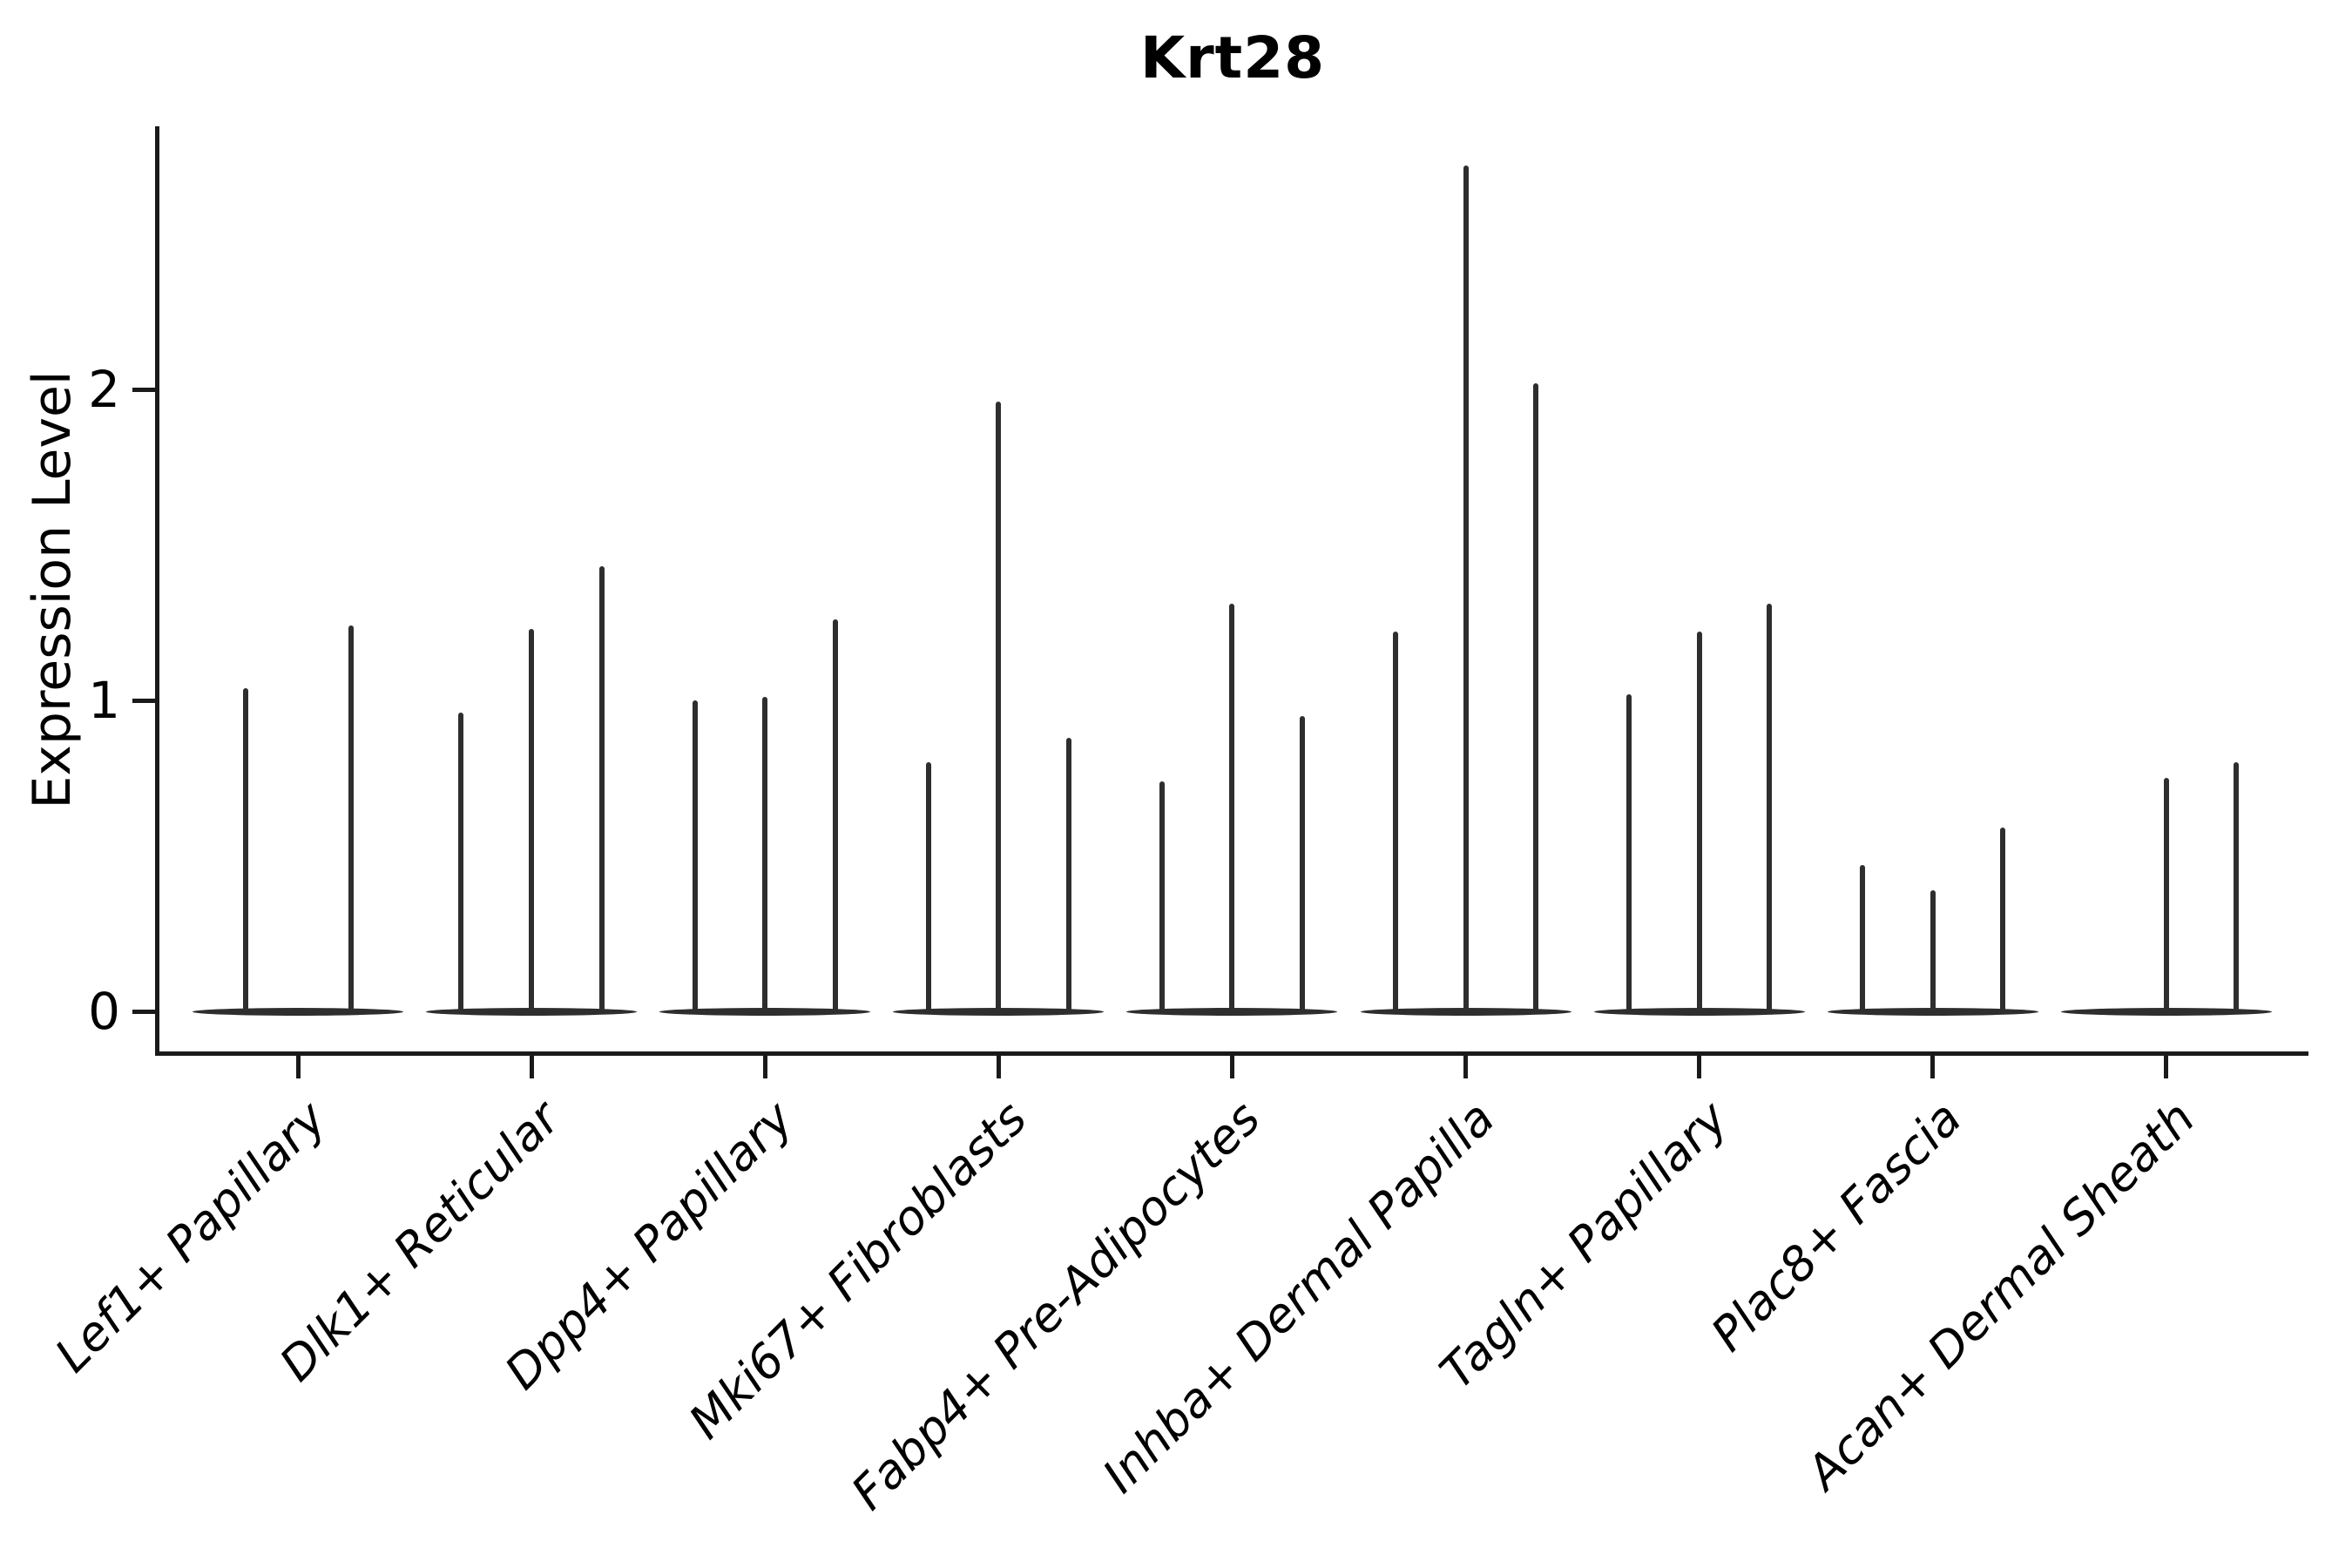  Describe the element at coordinates (104, 700) in the screenshot. I see `y-tick-label: 1` at that location.